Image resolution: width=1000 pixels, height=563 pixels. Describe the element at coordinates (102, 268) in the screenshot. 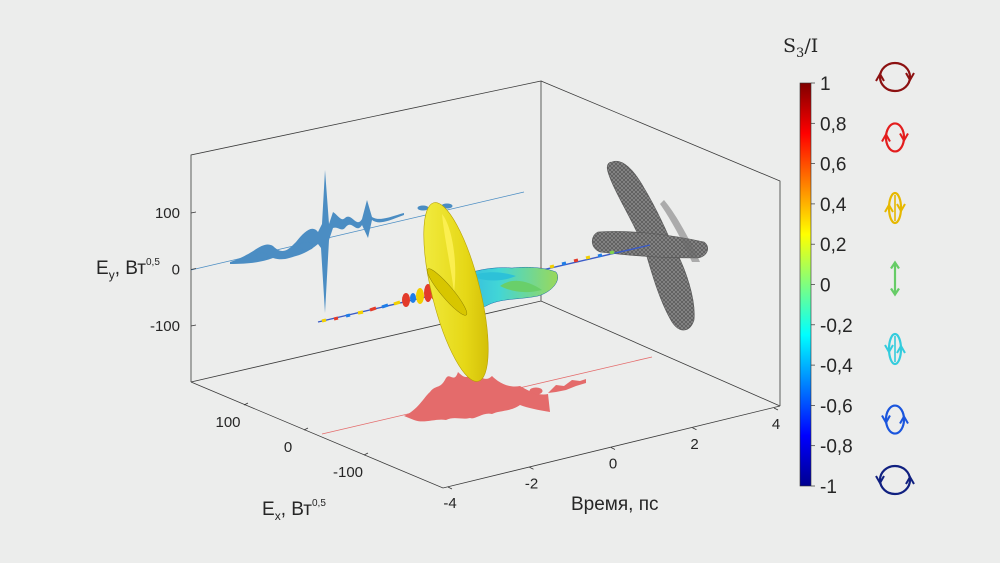

I see `ey-label-main: E` at that location.